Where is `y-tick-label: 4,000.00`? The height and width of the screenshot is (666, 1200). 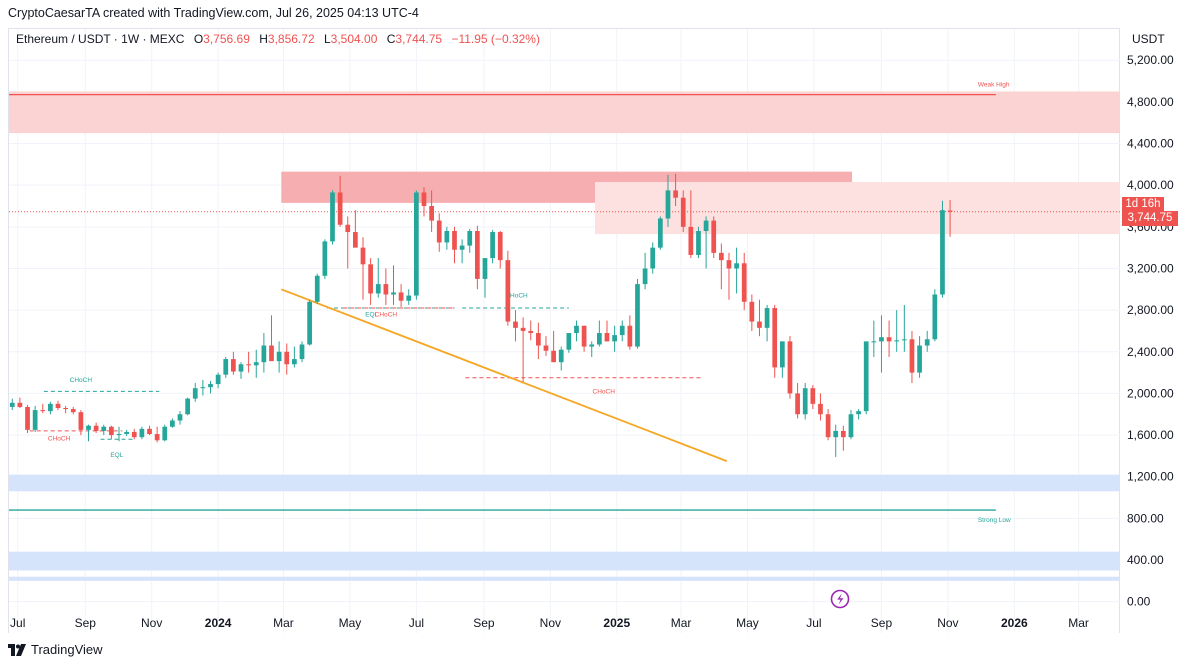 y-tick-label: 4,000.00 is located at coordinates (1150, 185).